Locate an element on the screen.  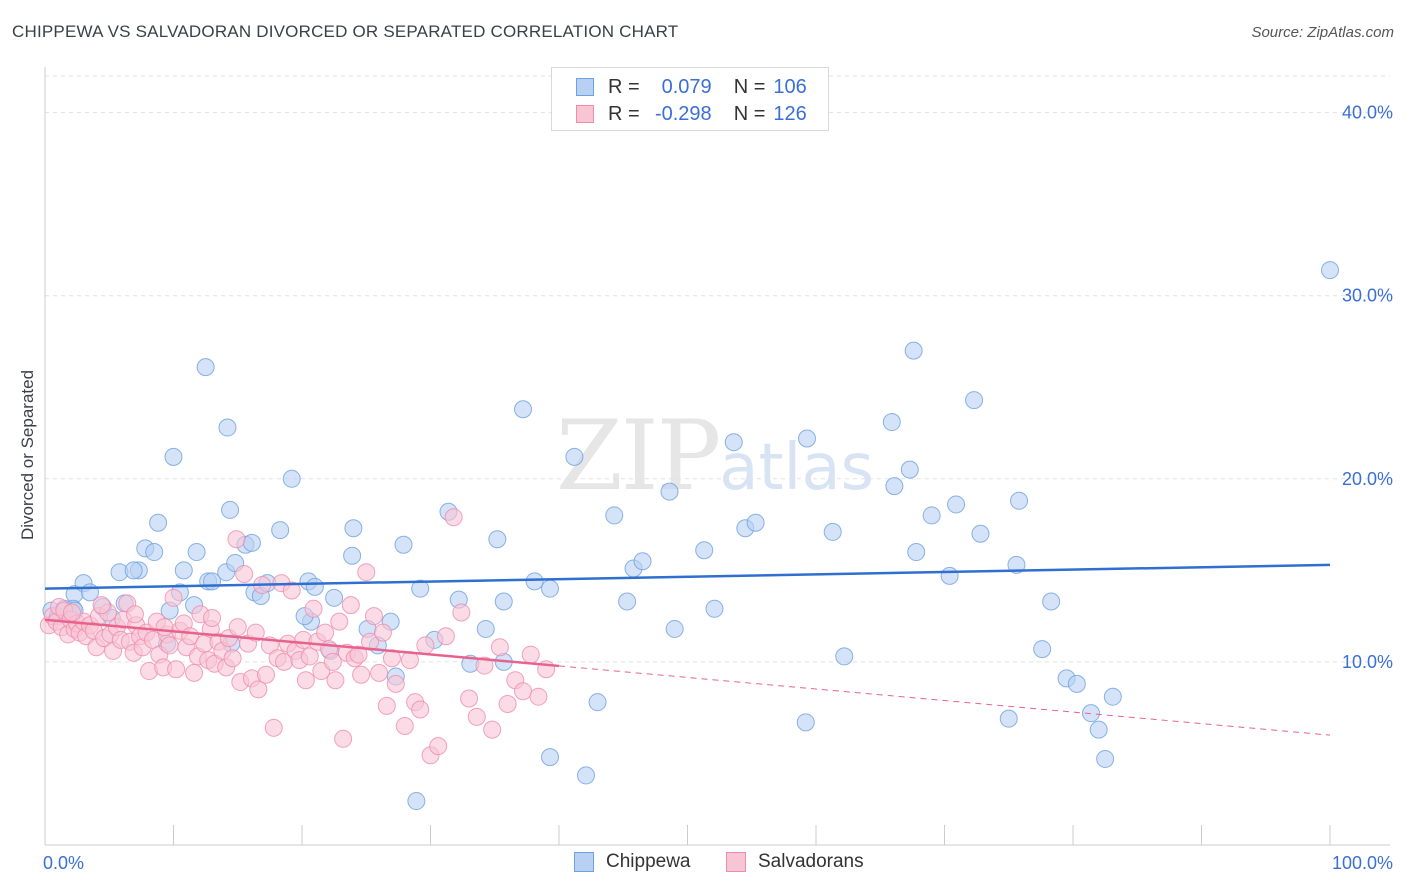
x-tick-label-end: 100.0% is located at coordinates (1362, 863).